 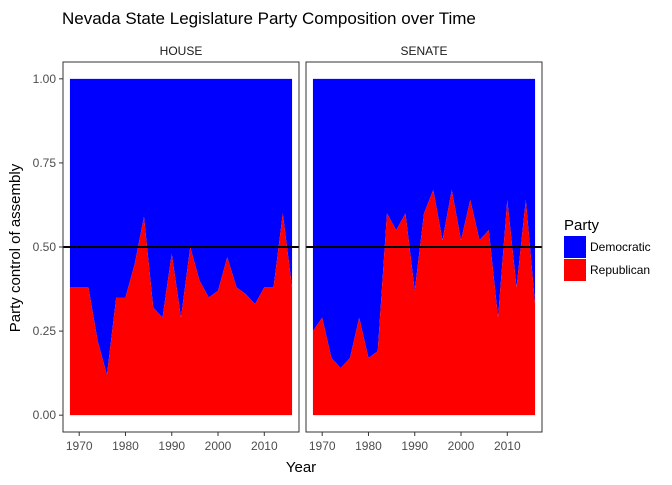 What do you see at coordinates (79, 446) in the screenshot?
I see `x-tick-label-house-1970: 1970` at bounding box center [79, 446].